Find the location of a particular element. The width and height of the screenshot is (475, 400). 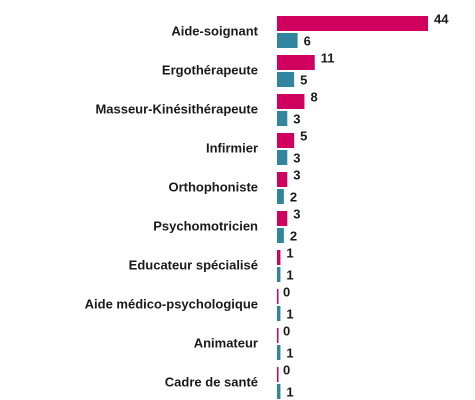

category-label: Orthophoniste is located at coordinates (213, 186).